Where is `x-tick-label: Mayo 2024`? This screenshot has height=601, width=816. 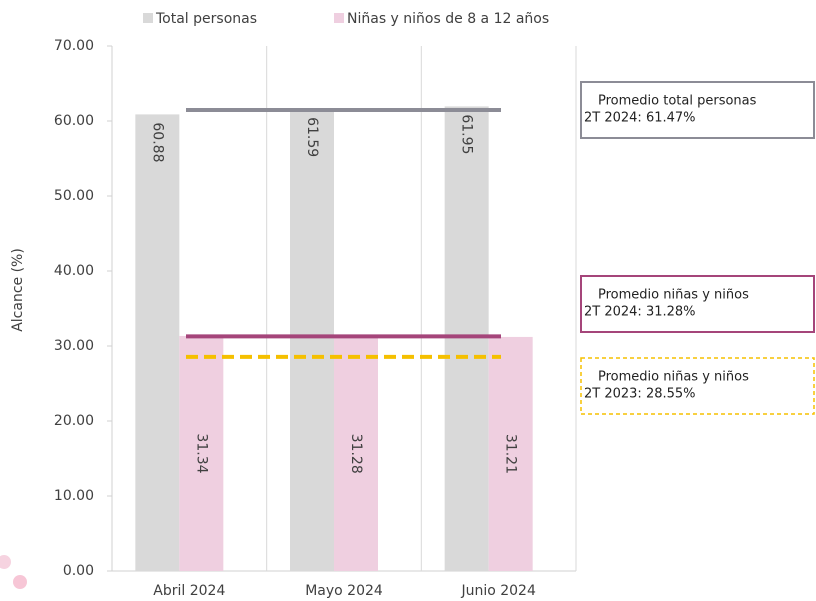
x-tick-label: Mayo 2024 is located at coordinates (344, 591).